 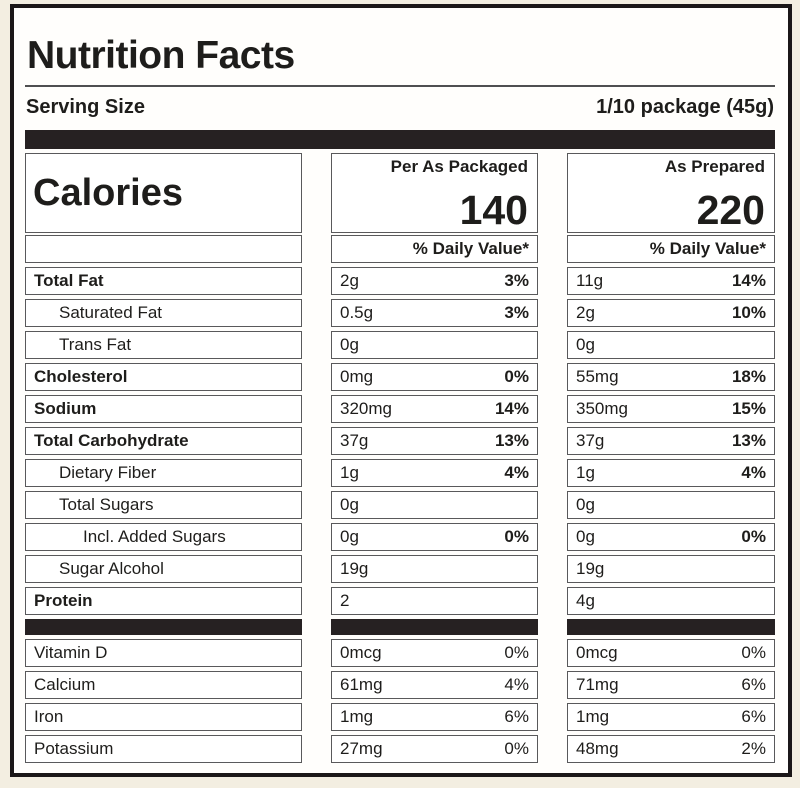 What do you see at coordinates (602, 408) in the screenshot?
I see `amount-value: 350mg` at bounding box center [602, 408].